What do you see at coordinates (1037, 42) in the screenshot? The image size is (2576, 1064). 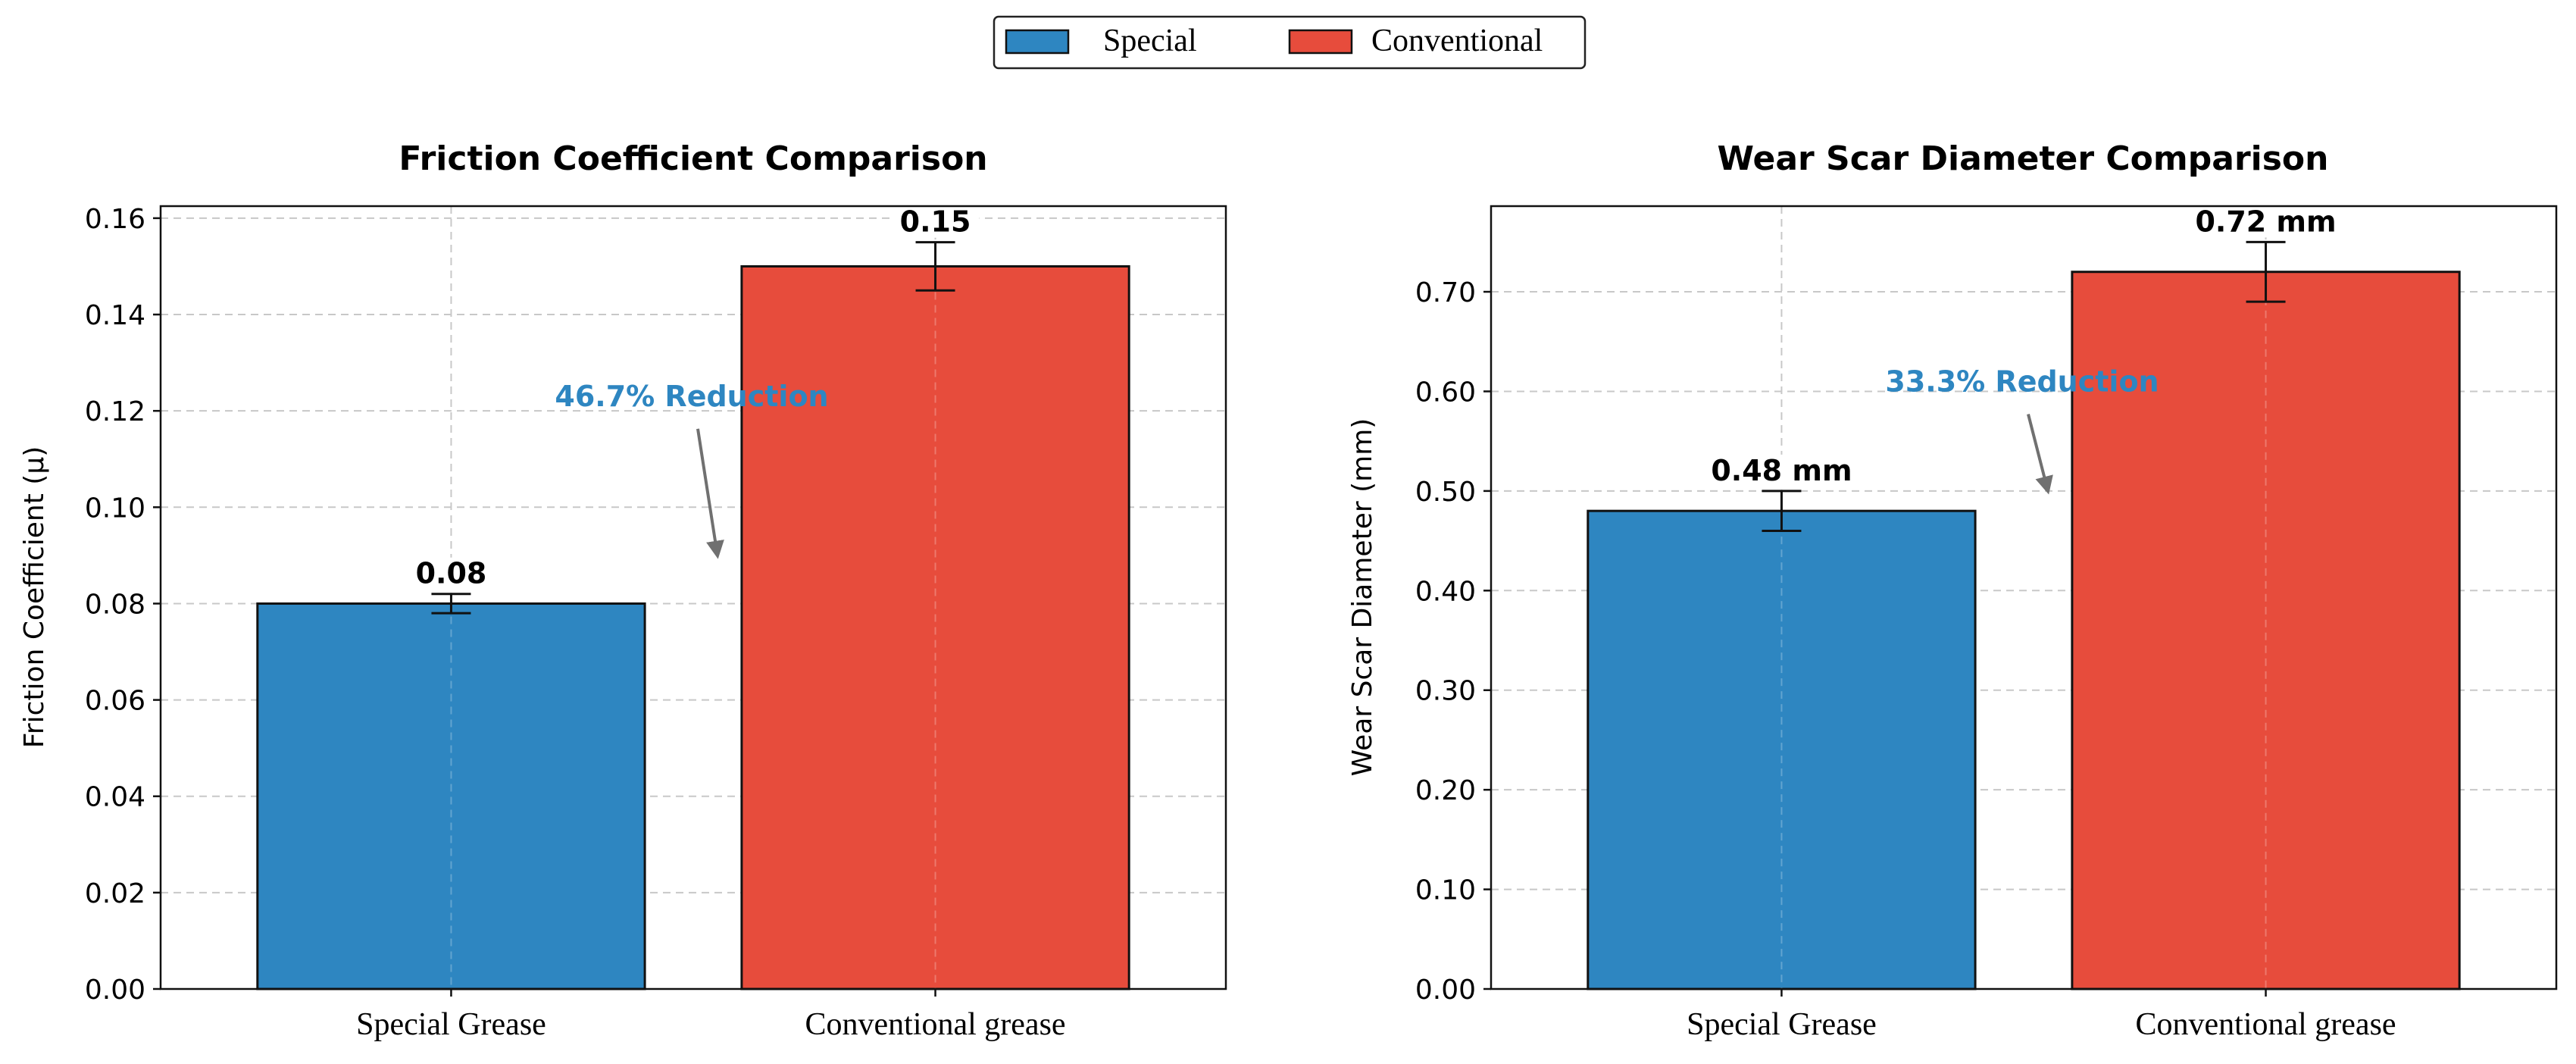 I see `legend-swatch-special` at bounding box center [1037, 42].